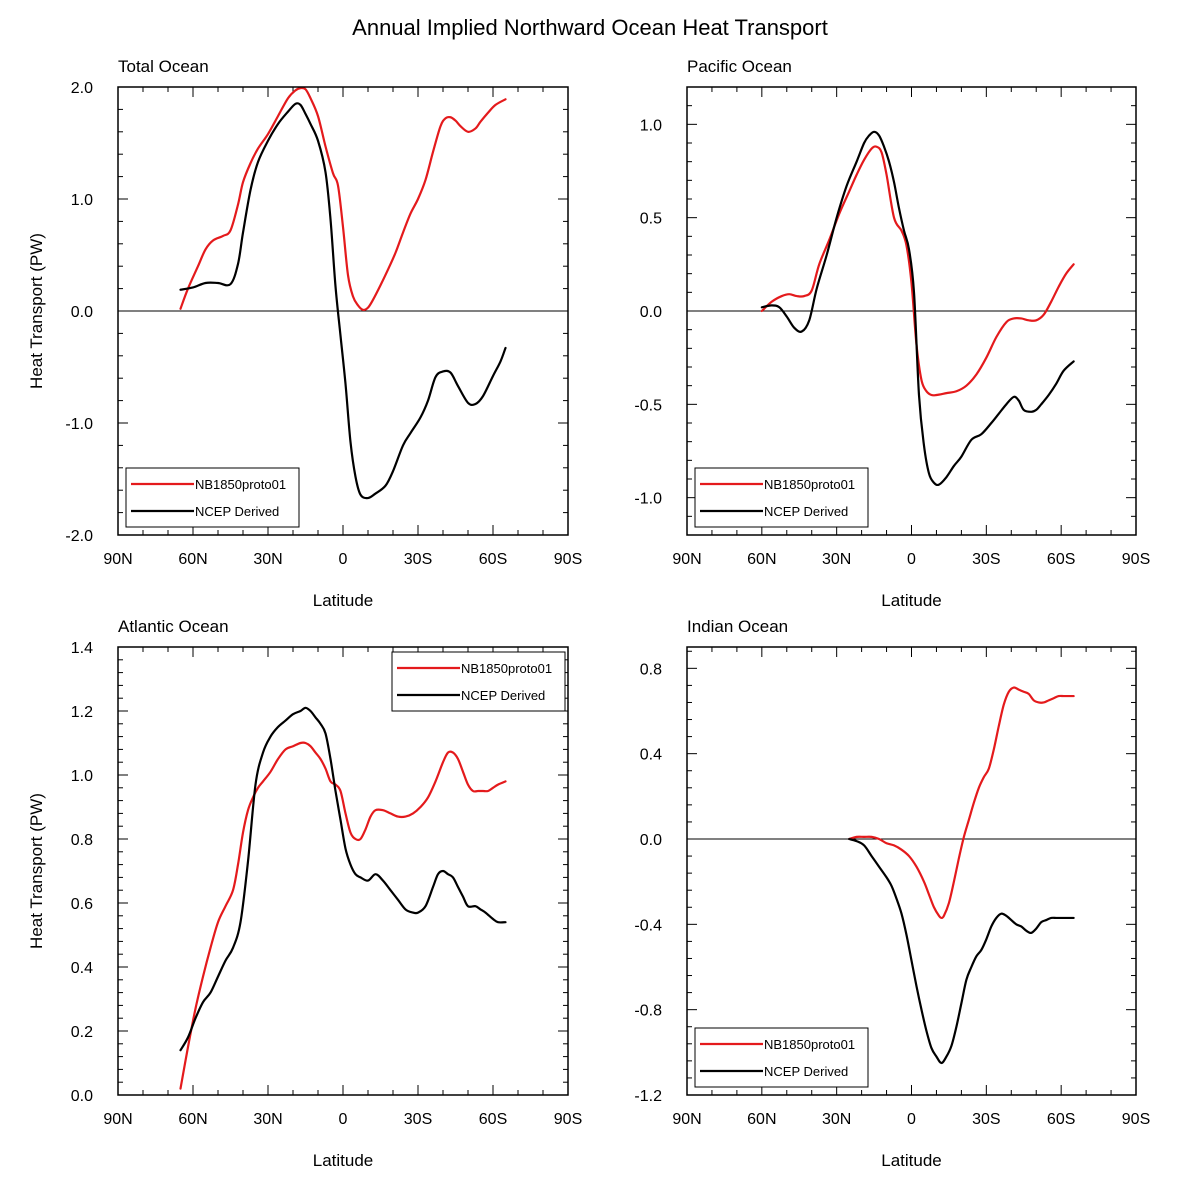 The image size is (1179, 1177). What do you see at coordinates (651, 219) in the screenshot?
I see `y-tick-label: 0.5` at bounding box center [651, 219].